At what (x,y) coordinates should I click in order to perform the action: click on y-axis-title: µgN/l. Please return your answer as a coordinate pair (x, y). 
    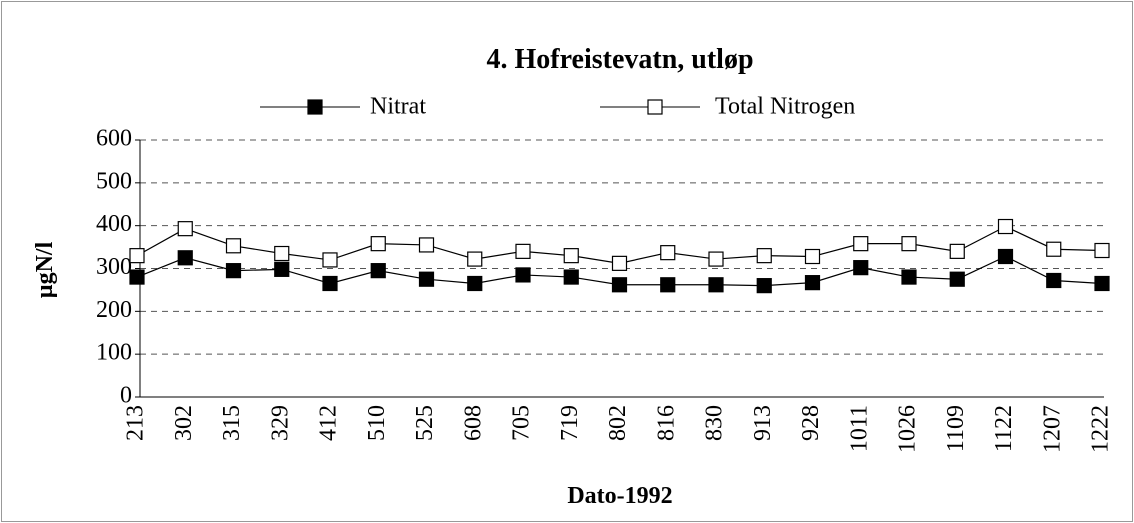
    Looking at the image, I should click on (45, 269).